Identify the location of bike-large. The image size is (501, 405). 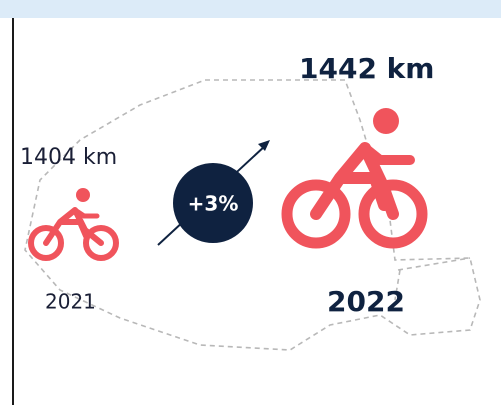
(354, 178).